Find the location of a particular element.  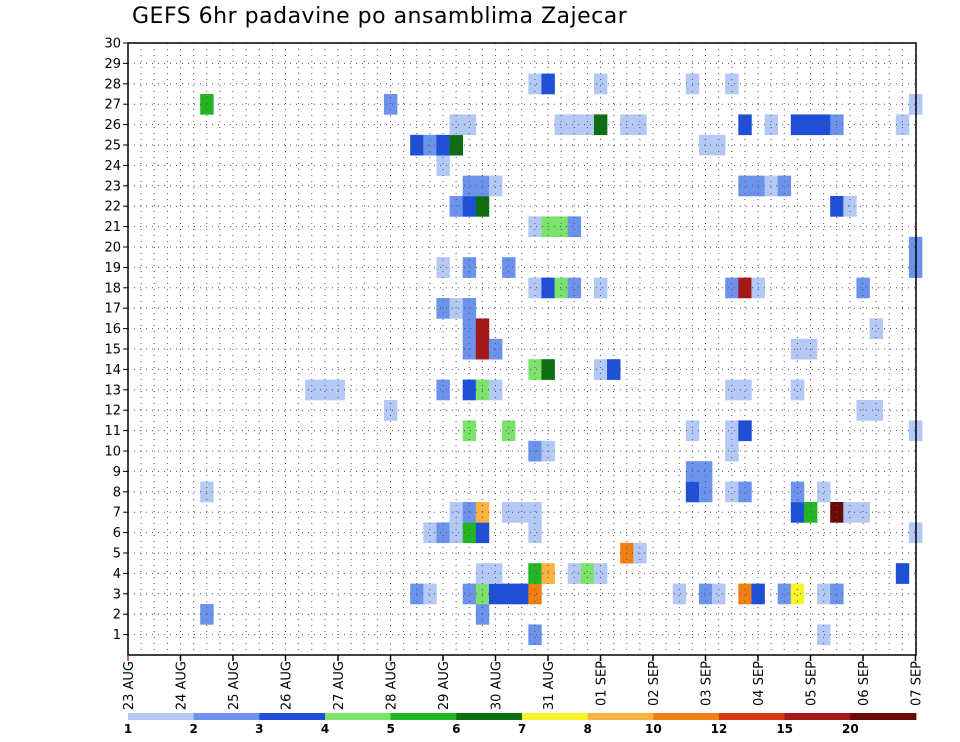

legend-label: 3 is located at coordinates (259, 729).